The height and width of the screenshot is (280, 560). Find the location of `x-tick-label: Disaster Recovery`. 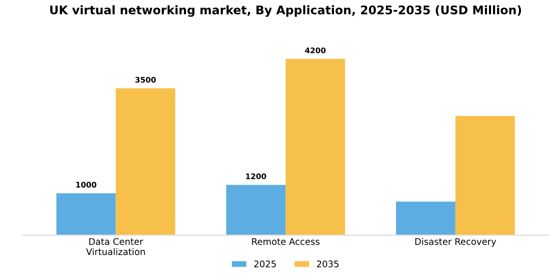

x-tick-label: Disaster Recovery is located at coordinates (455, 242).